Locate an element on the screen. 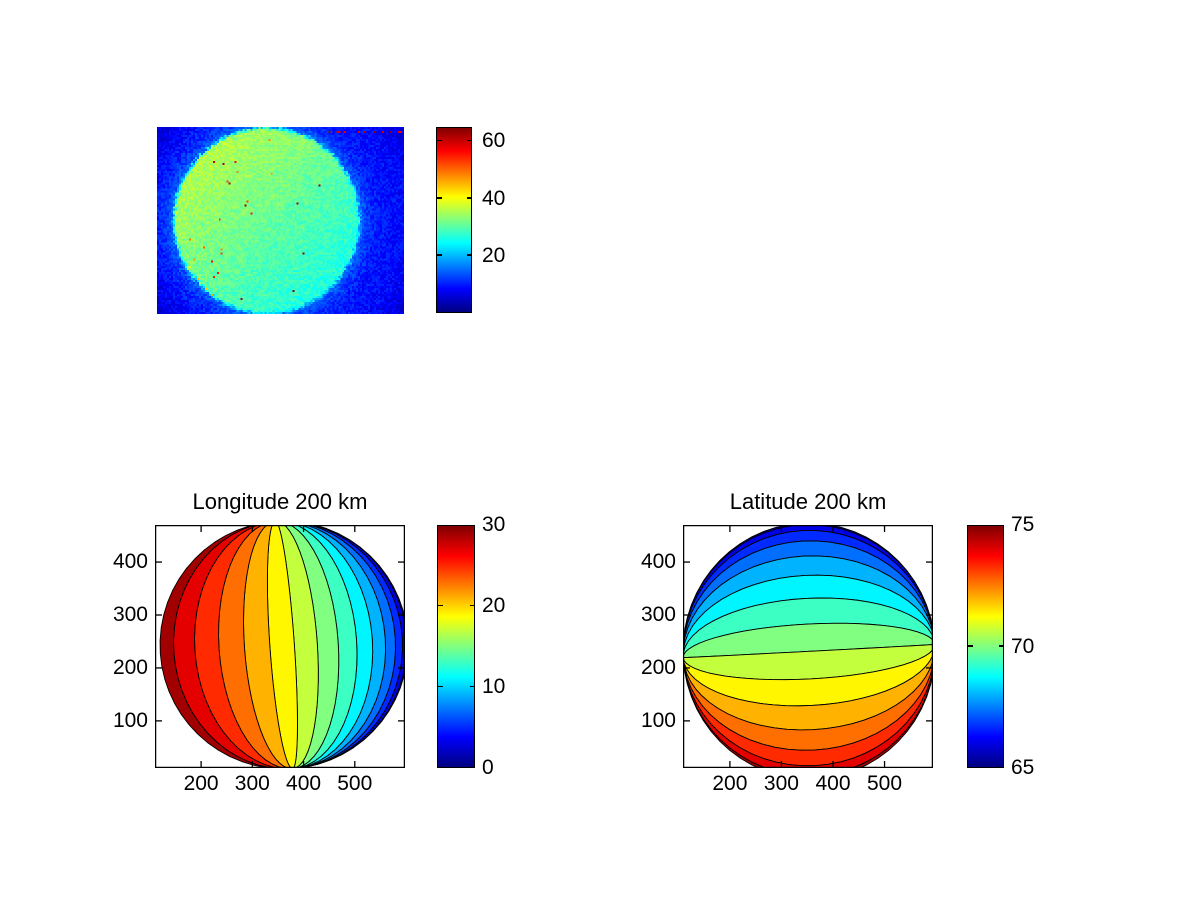 This screenshot has width=1200, height=900. colorbar-image is located at coordinates (454, 220).